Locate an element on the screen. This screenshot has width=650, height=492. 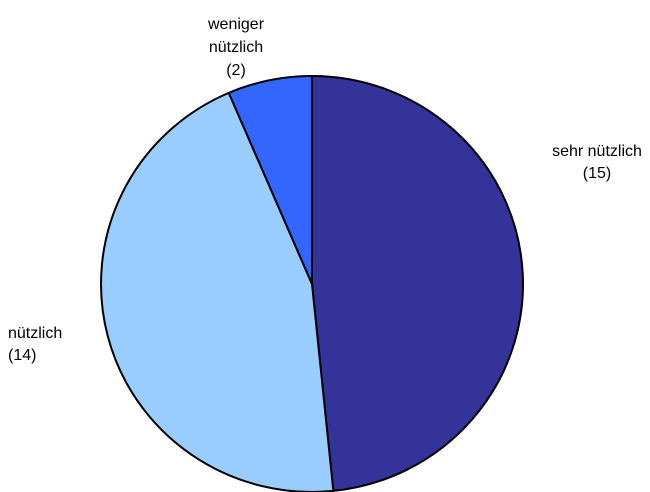
slice-label-1-line-1: (14) is located at coordinates (22, 355).